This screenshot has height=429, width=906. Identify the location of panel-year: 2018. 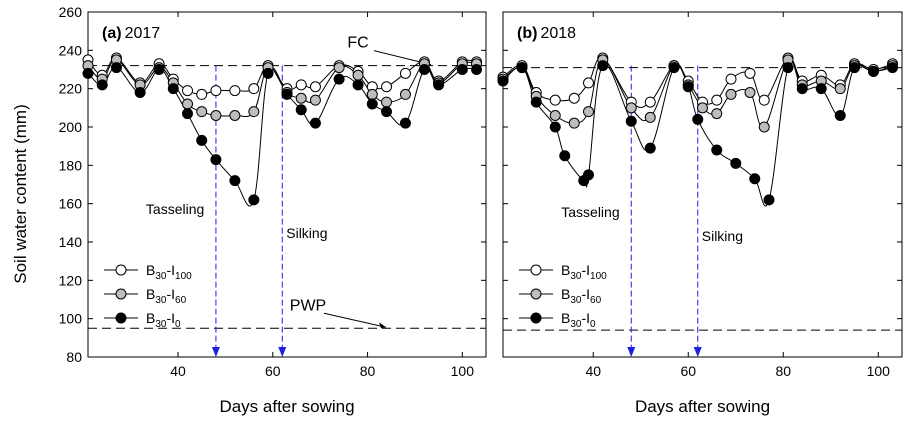
(558, 33).